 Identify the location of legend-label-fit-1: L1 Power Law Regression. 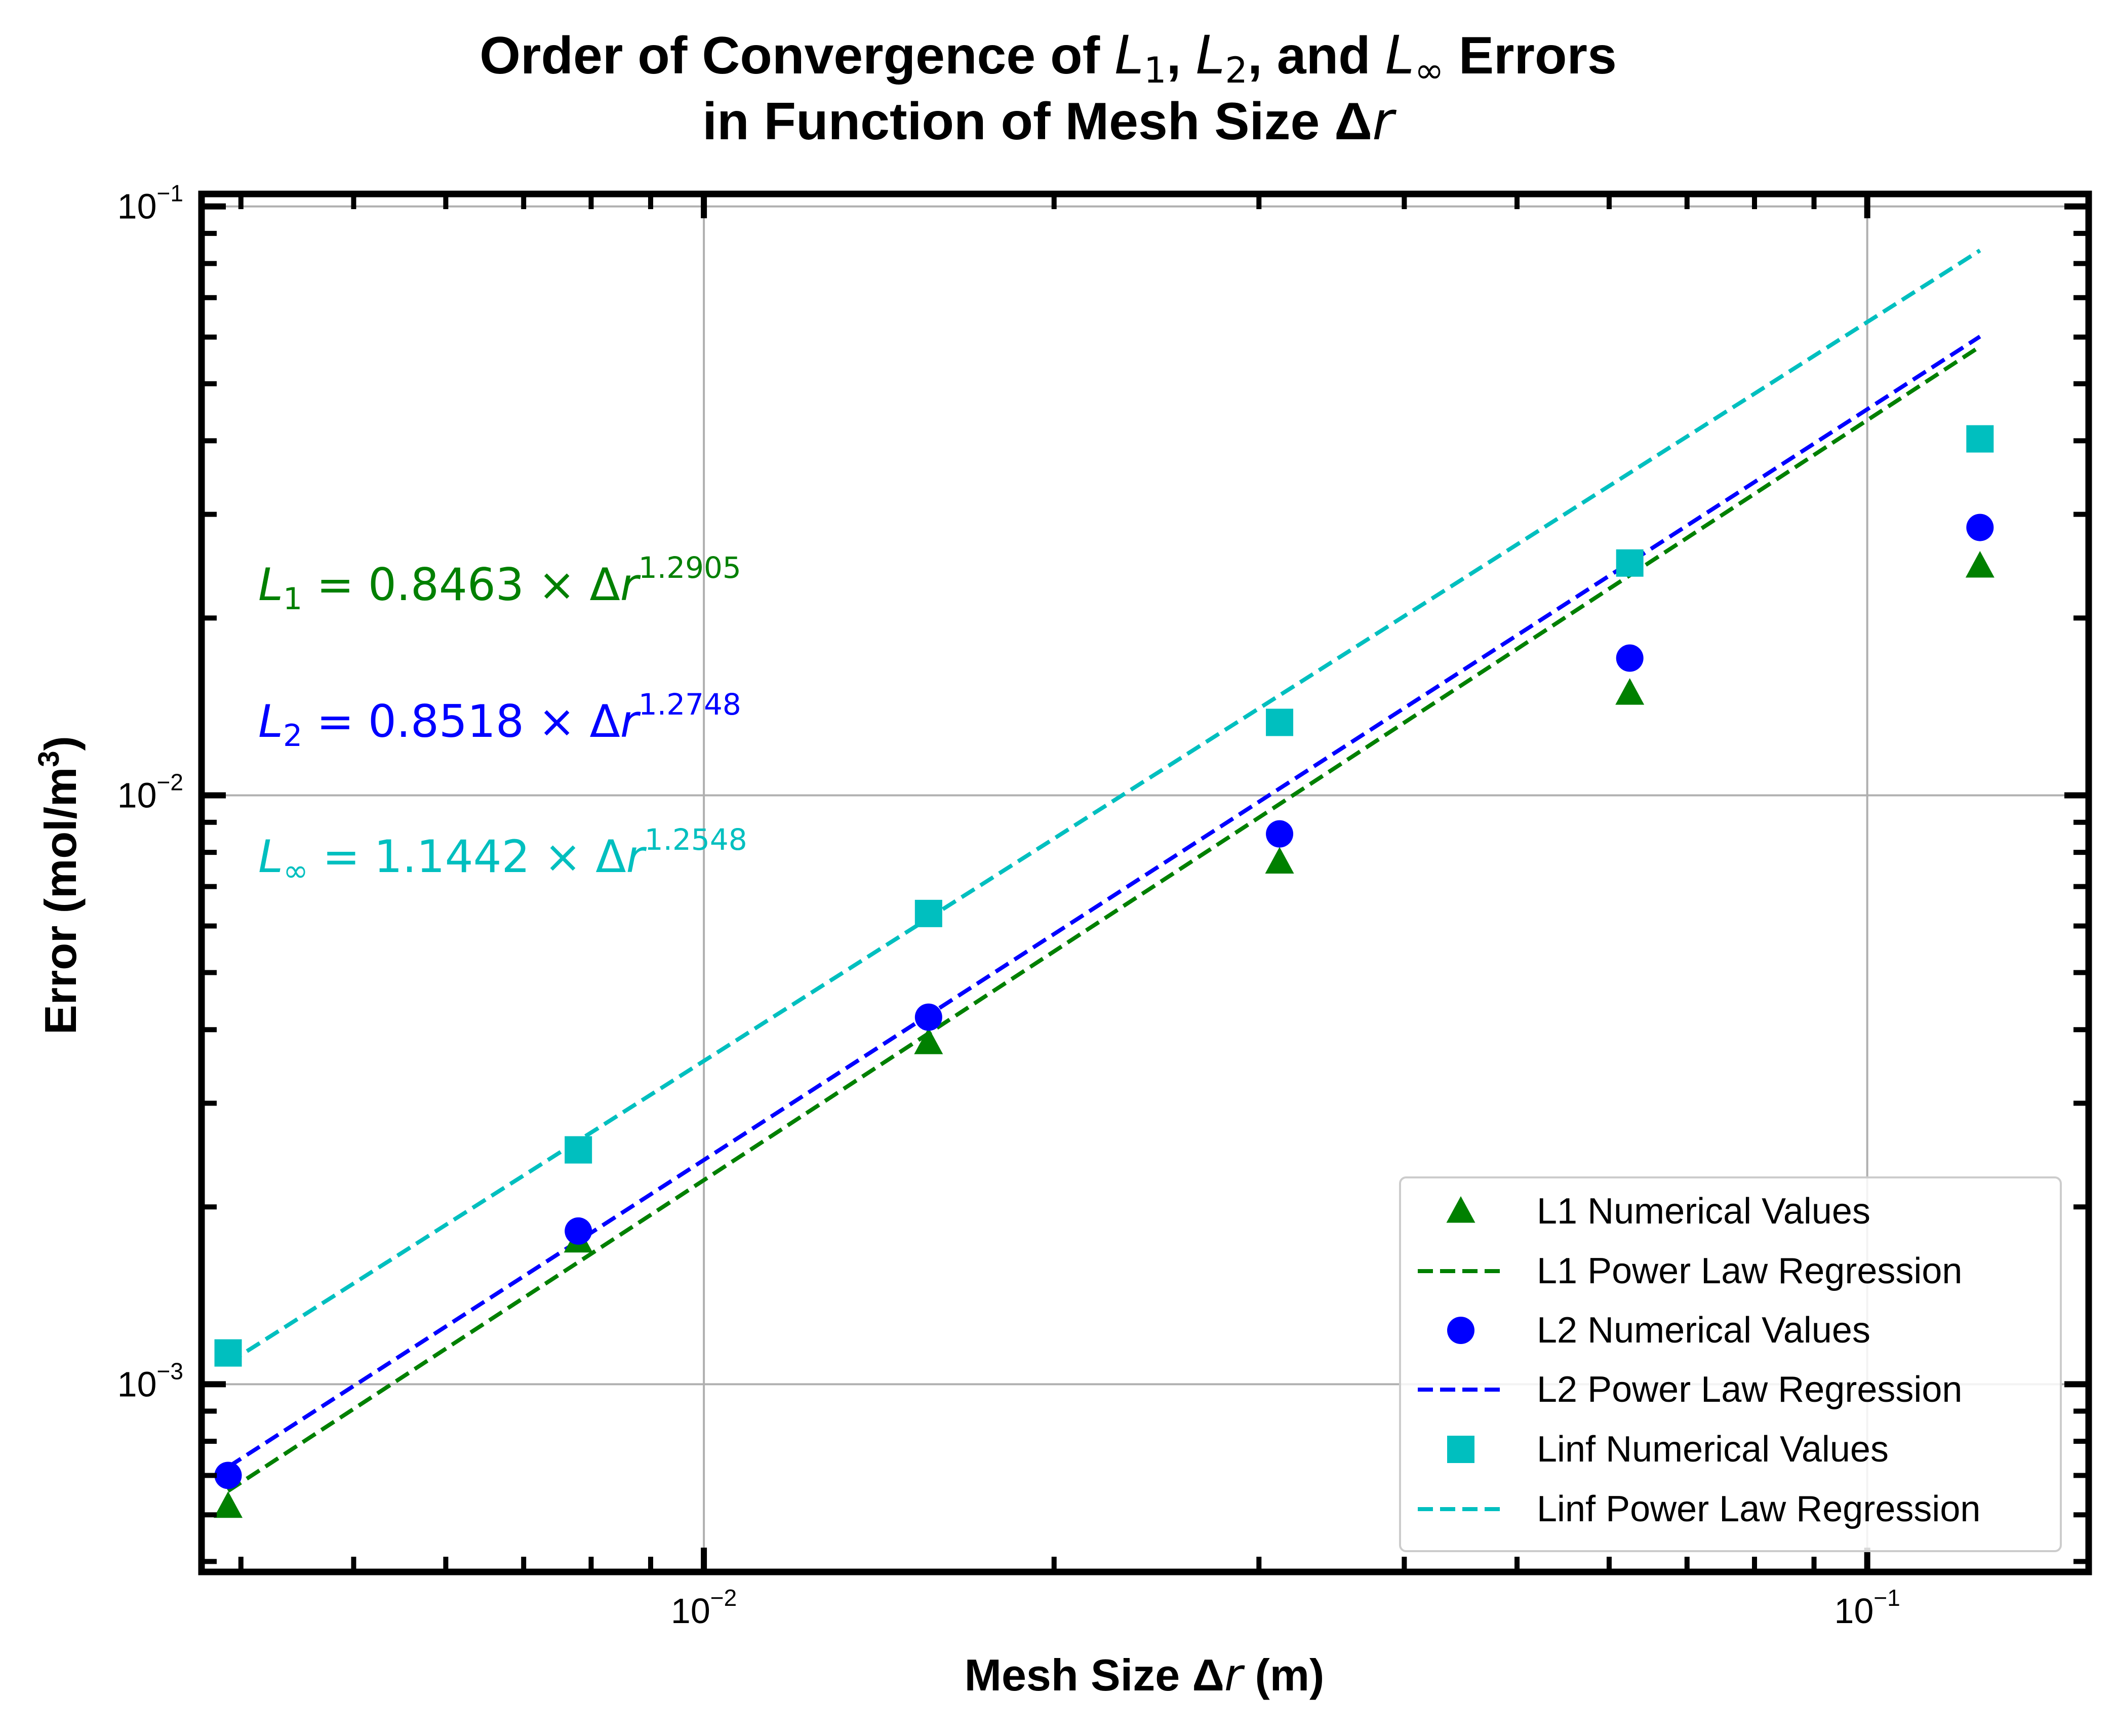
(1749, 1271).